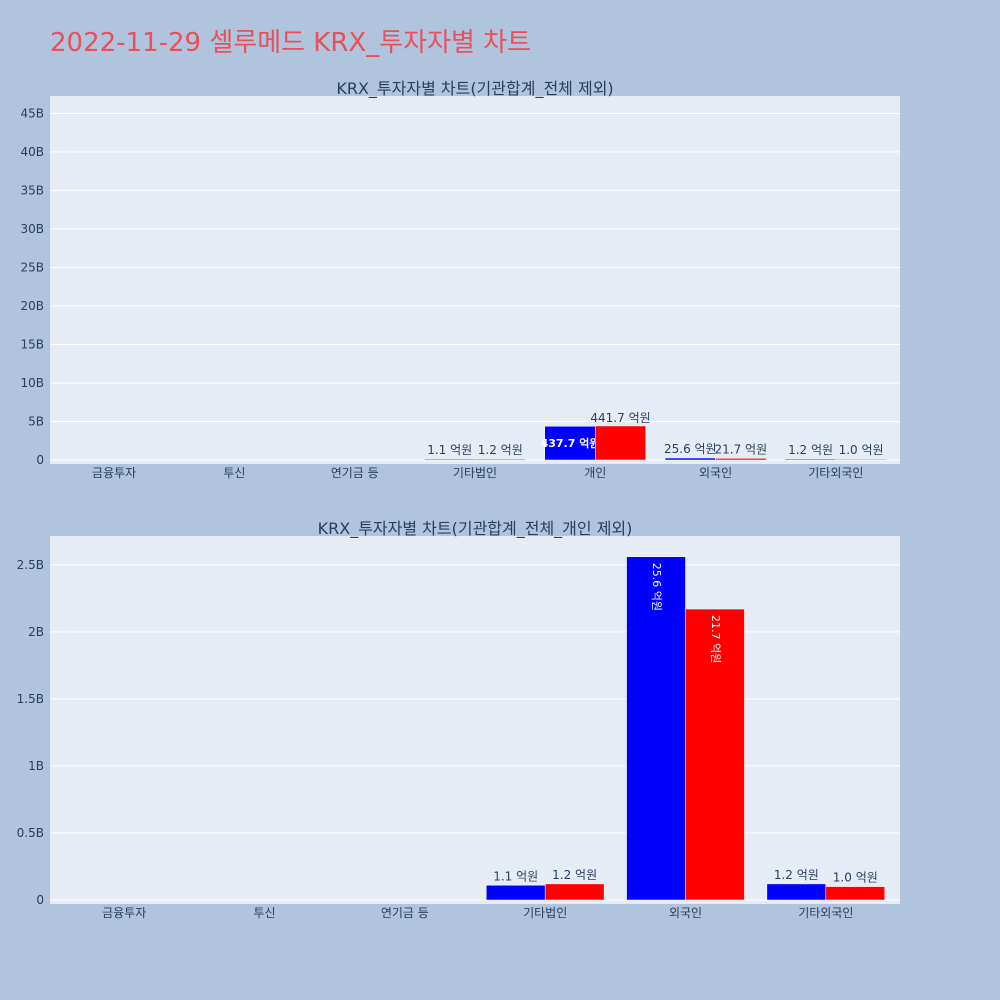  I want to click on y-tick-label: 1B, so click(36, 766).